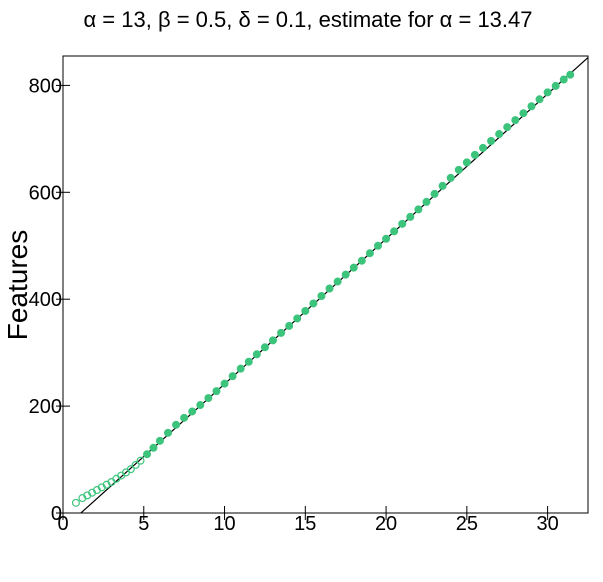 Image resolution: width=603 pixels, height=582 pixels. I want to click on x-tick-label: 30, so click(547, 524).